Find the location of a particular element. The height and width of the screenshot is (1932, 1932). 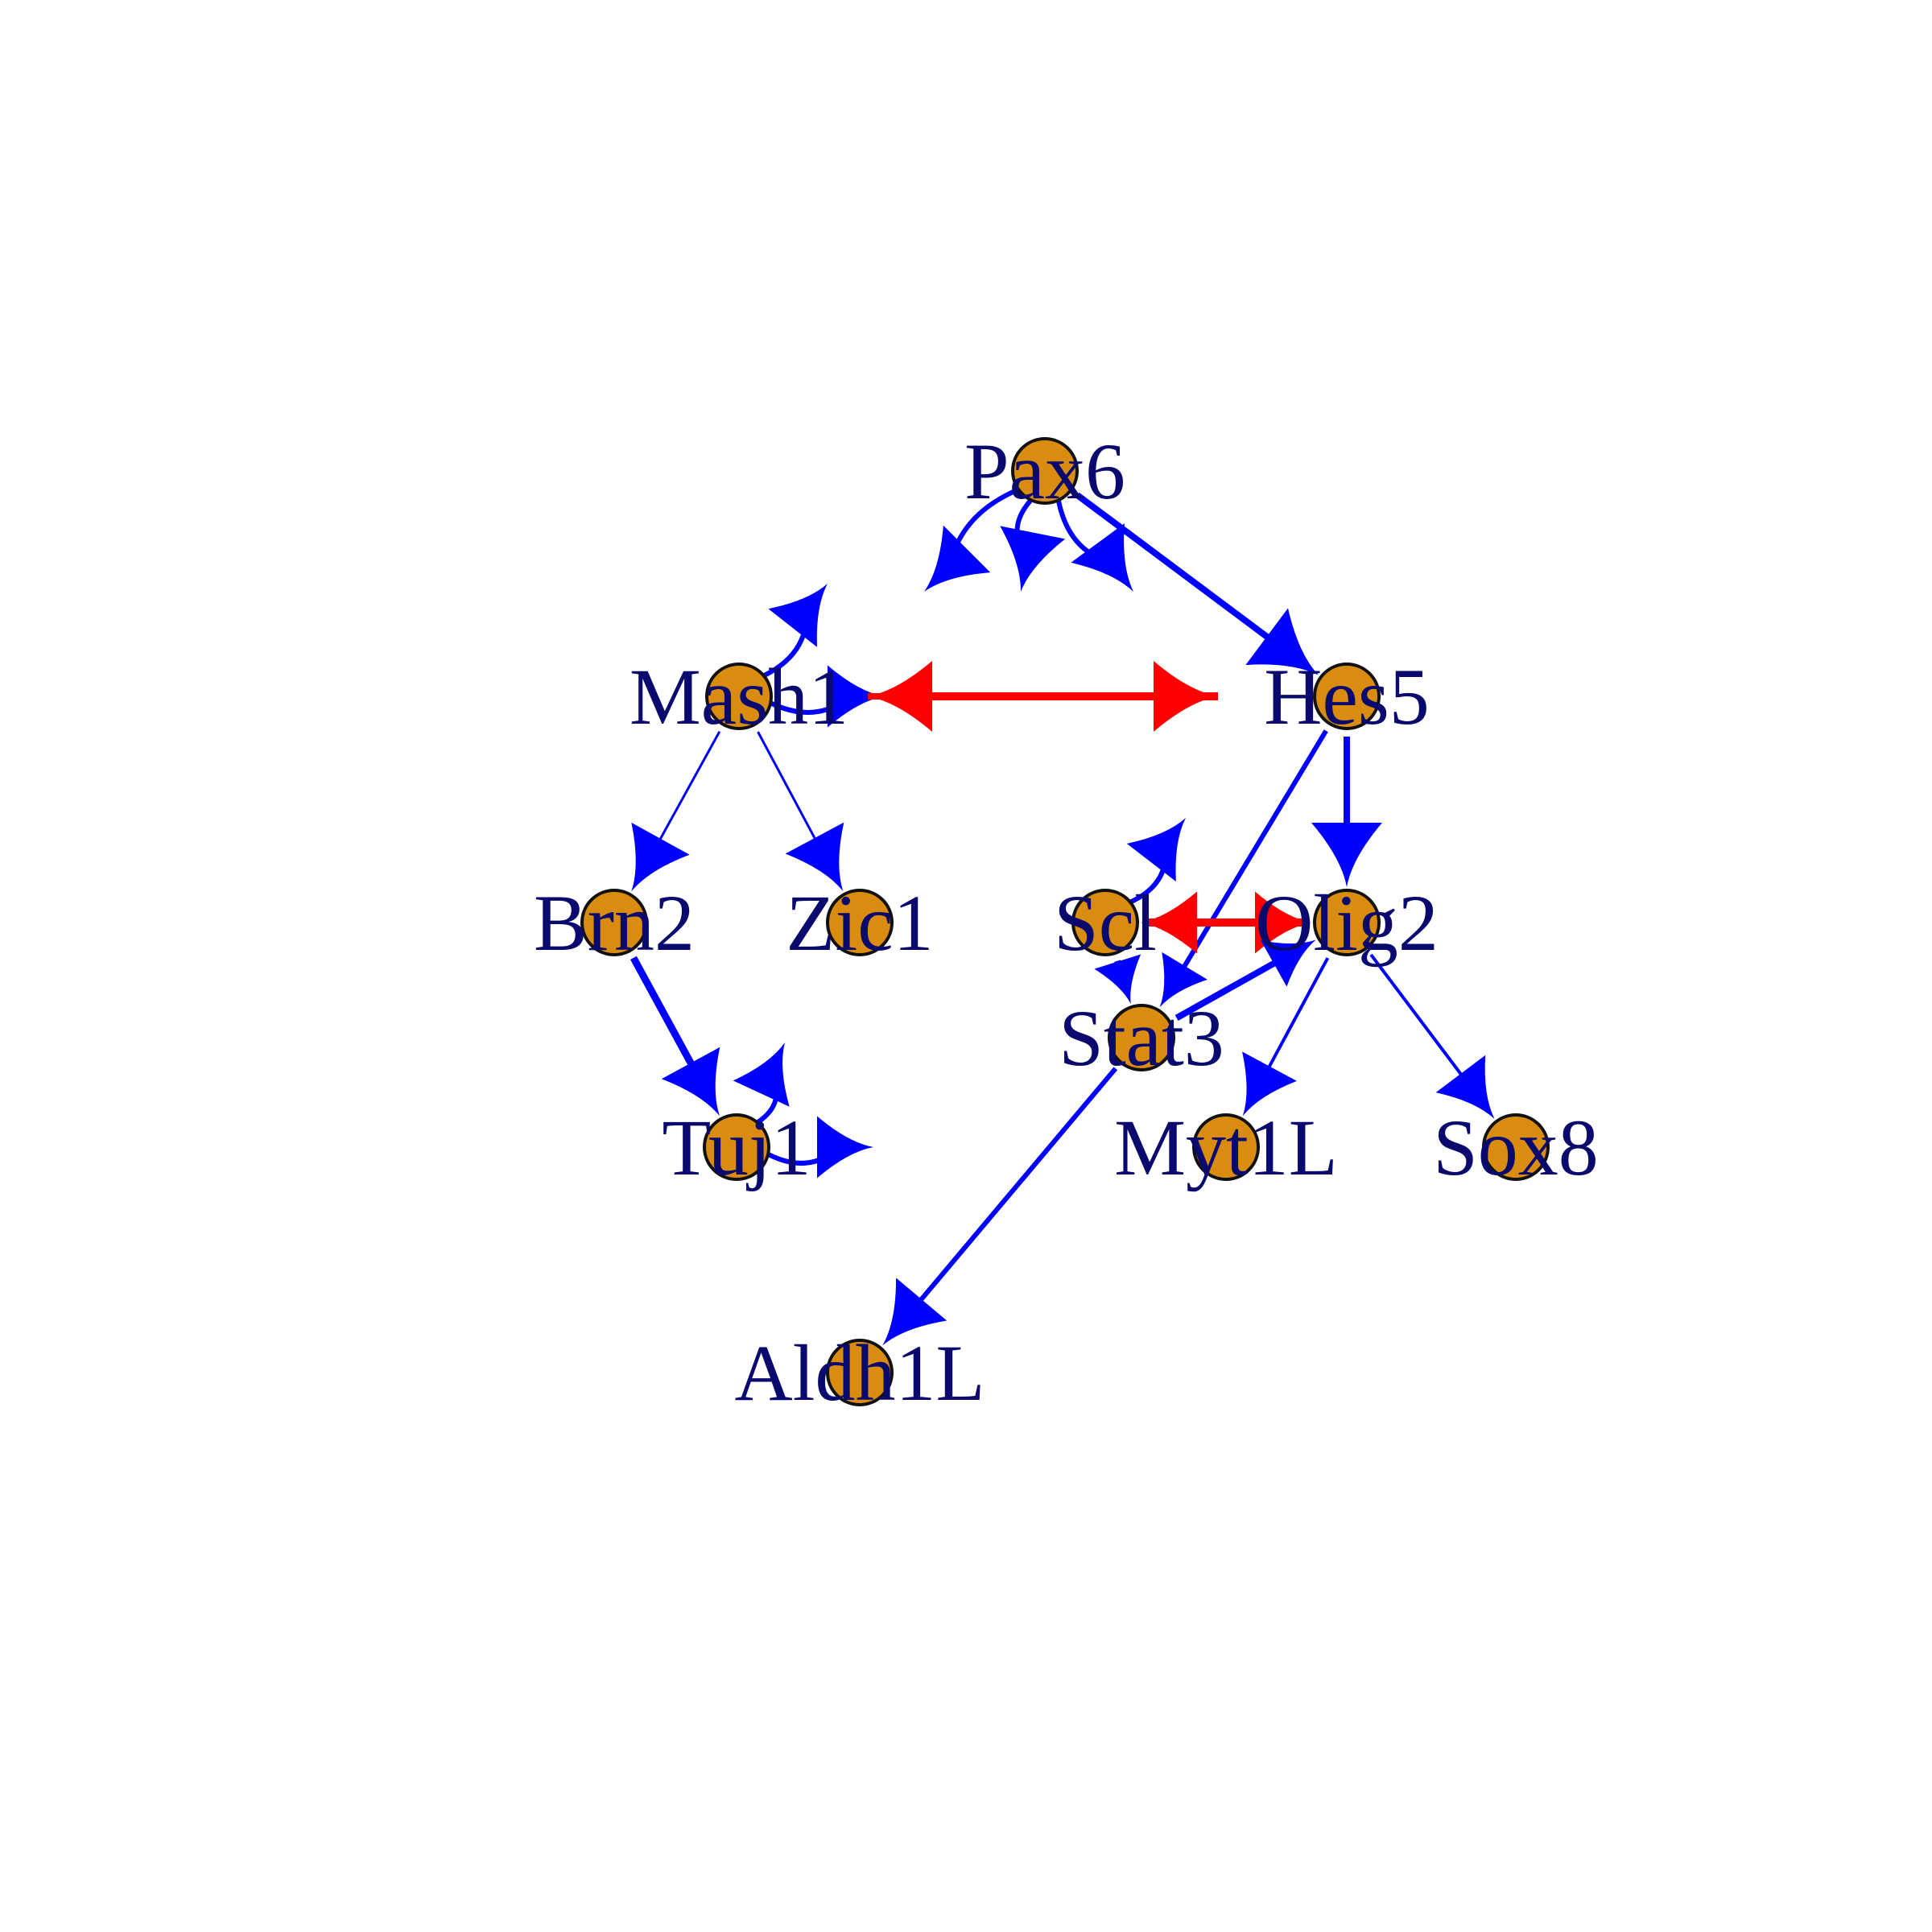

node-hes5 is located at coordinates (1347, 696).